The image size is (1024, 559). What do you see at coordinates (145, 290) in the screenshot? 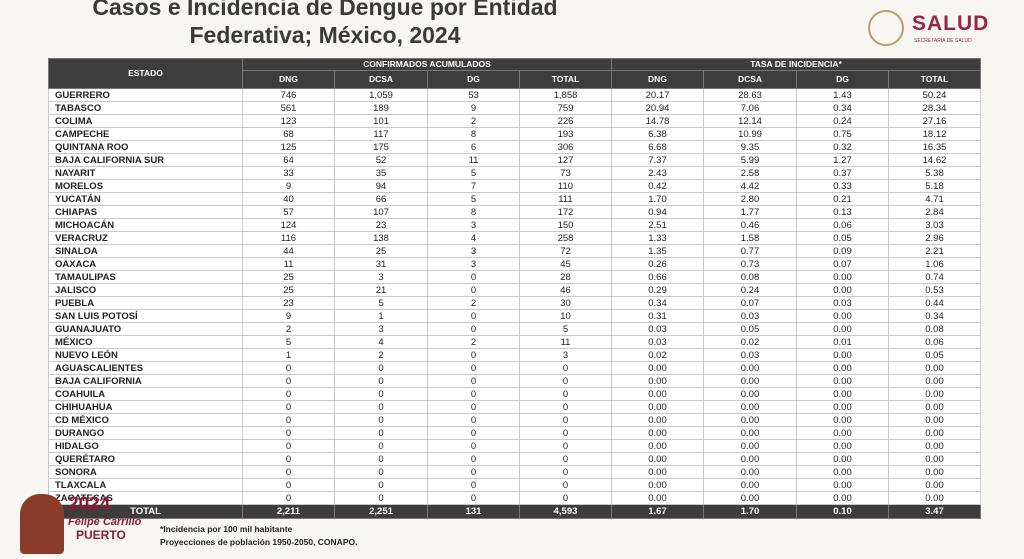
I see `state-name: JALISCO` at bounding box center [145, 290].